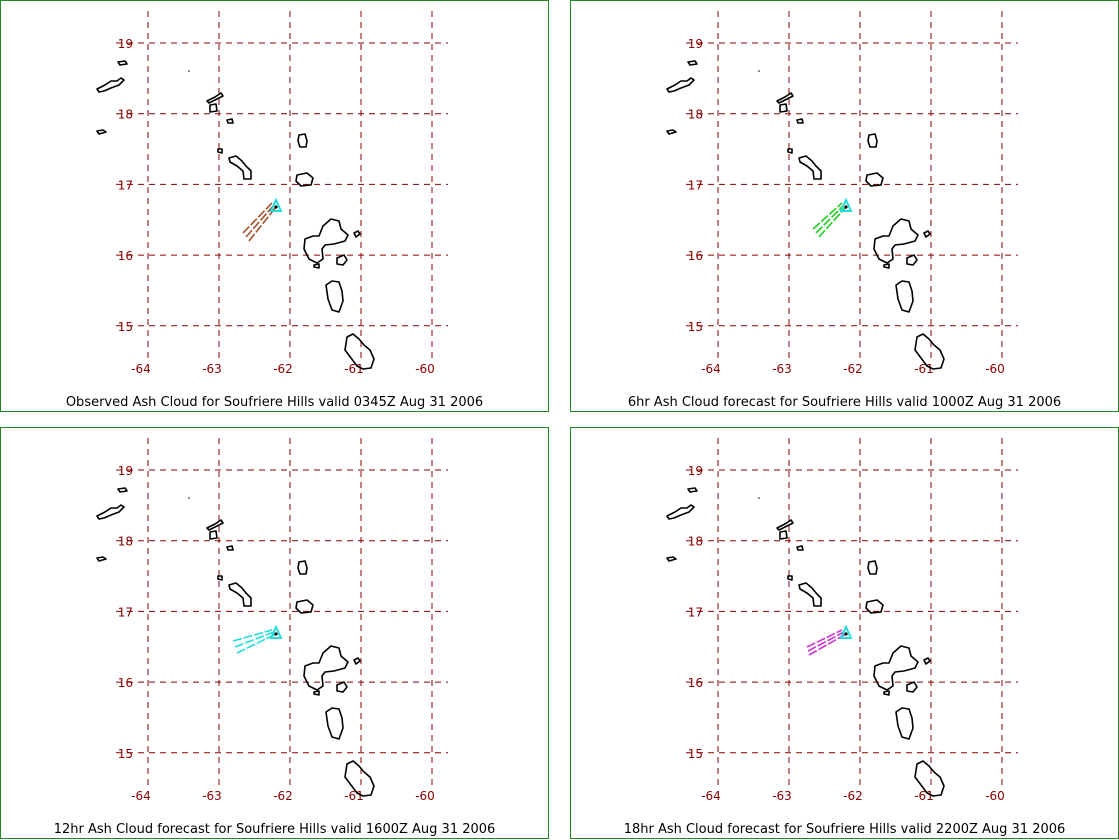 Image resolution: width=1119 pixels, height=840 pixels. What do you see at coordinates (695, 115) in the screenshot?
I see `latitude-label: 18` at bounding box center [695, 115].